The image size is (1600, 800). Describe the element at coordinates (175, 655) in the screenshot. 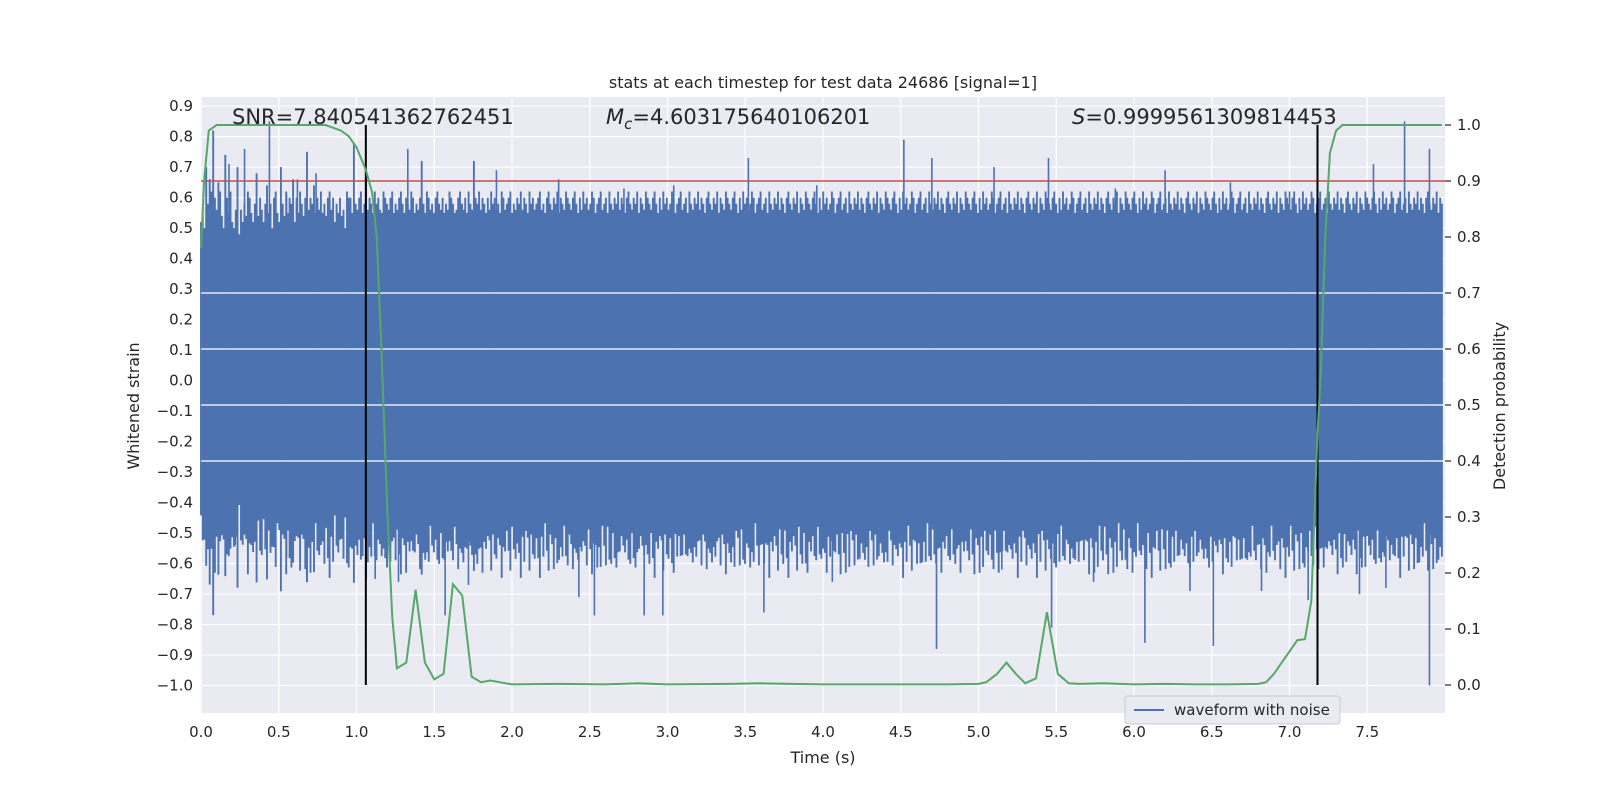

I see `y-tick-label: −0.9` at that location.